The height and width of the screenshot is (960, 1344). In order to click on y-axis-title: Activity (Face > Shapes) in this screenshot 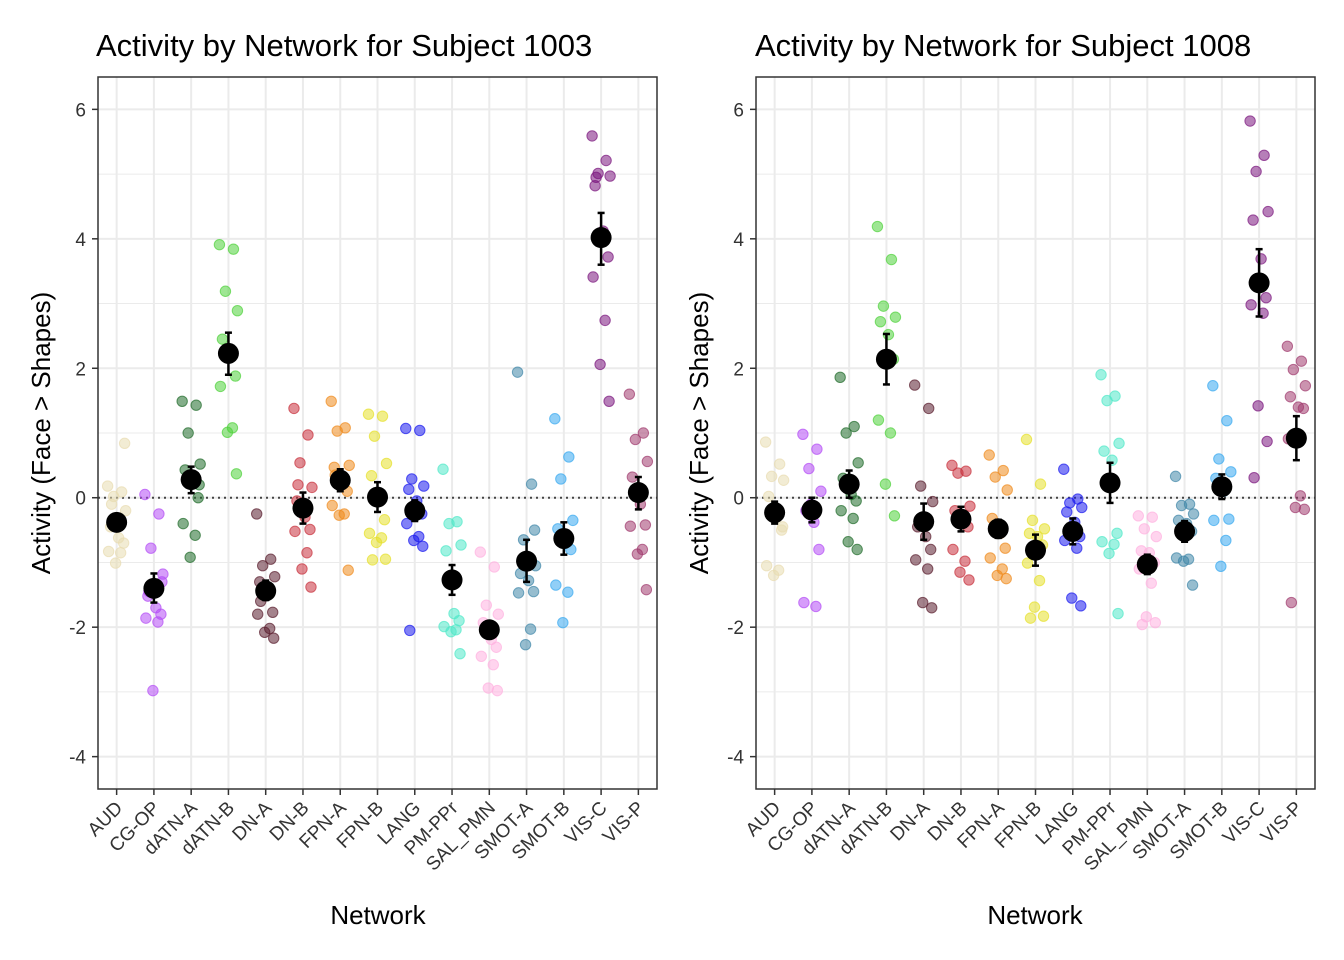, I will do `click(41, 433)`.